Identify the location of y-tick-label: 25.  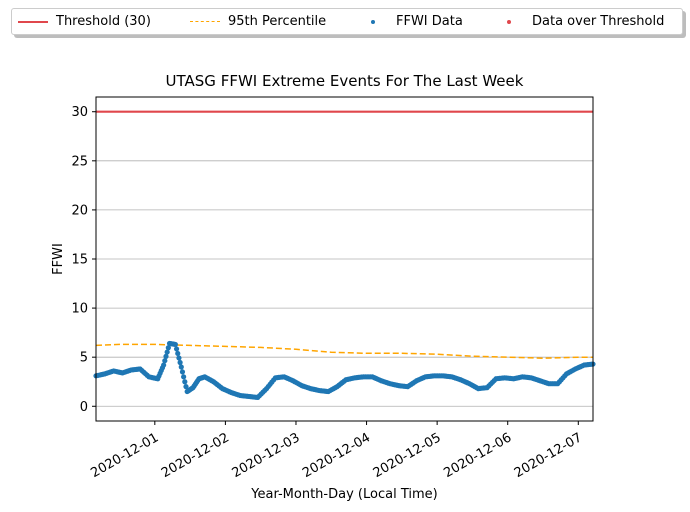
(79, 161).